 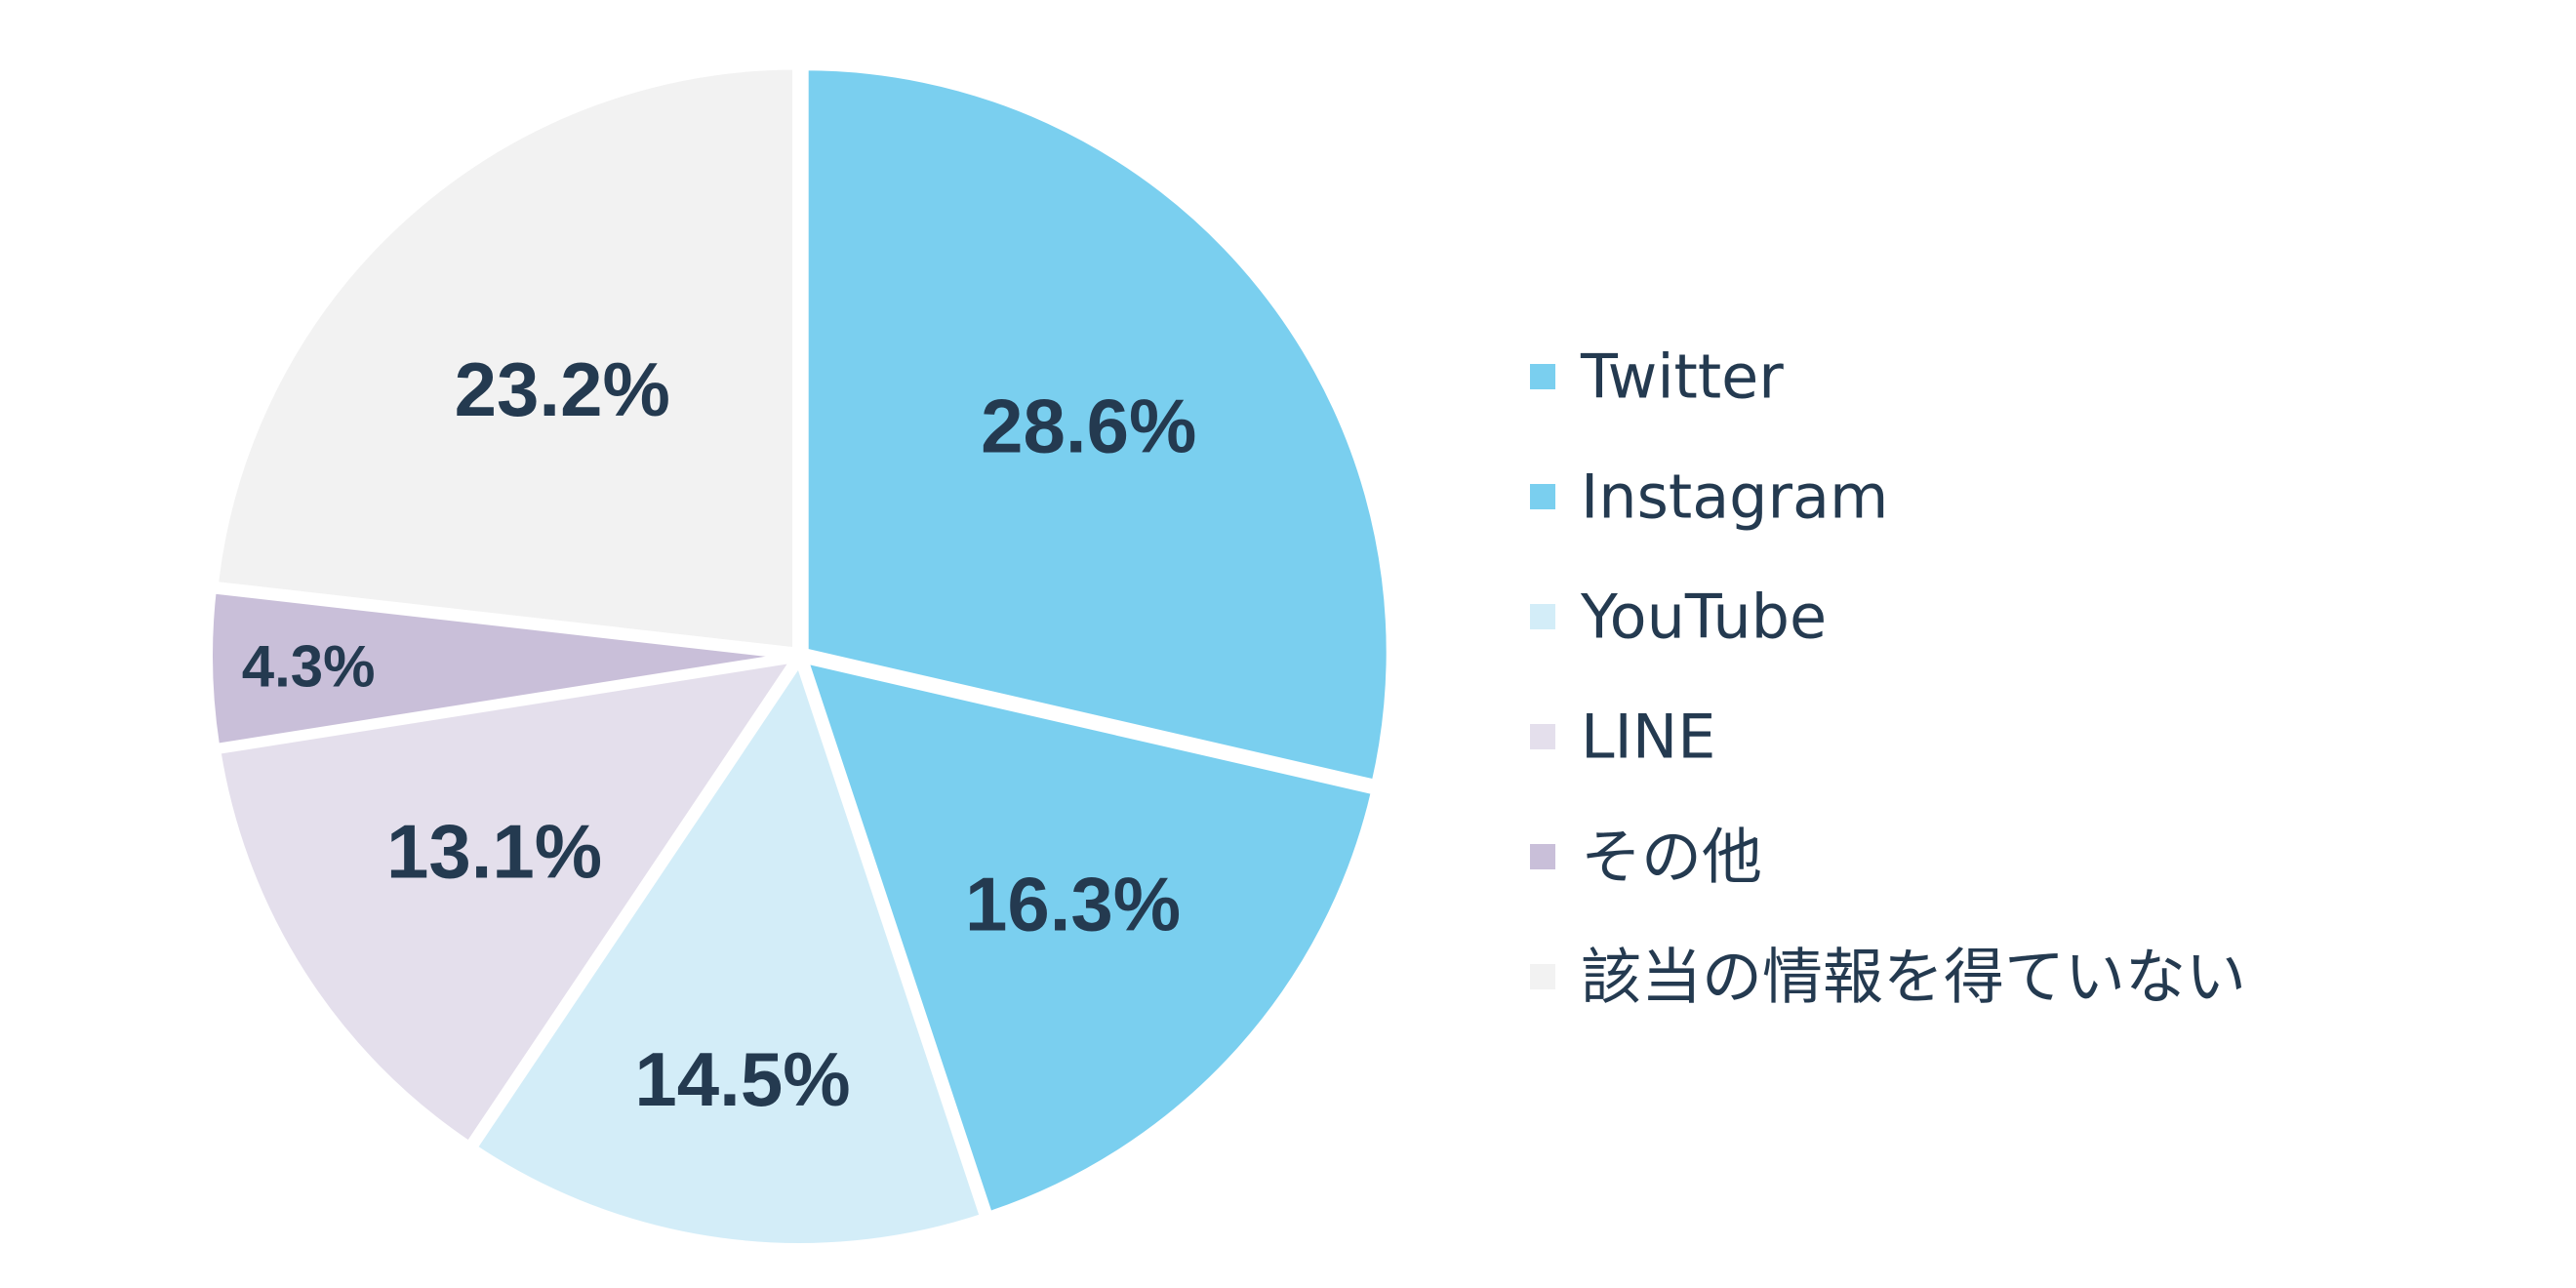 I want to click on legend-label-4: LINE, so click(x=1648, y=737).